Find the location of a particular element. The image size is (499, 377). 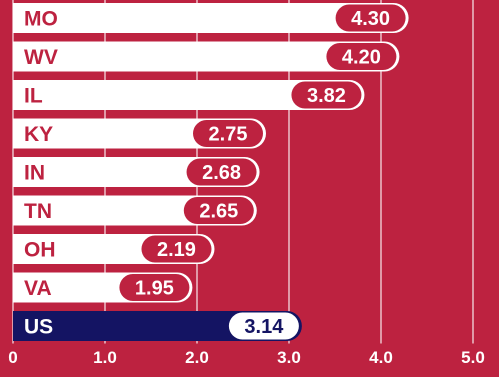

bar-left-edge-va is located at coordinates (28, 287).